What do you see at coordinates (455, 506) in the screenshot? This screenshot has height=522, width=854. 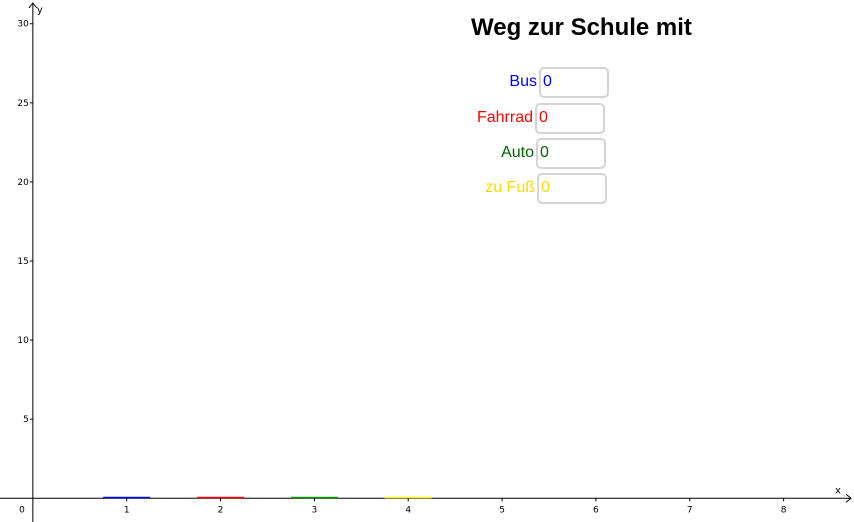 I see `x-ticks: 1 2 3 4 5 6 7 8` at bounding box center [455, 506].